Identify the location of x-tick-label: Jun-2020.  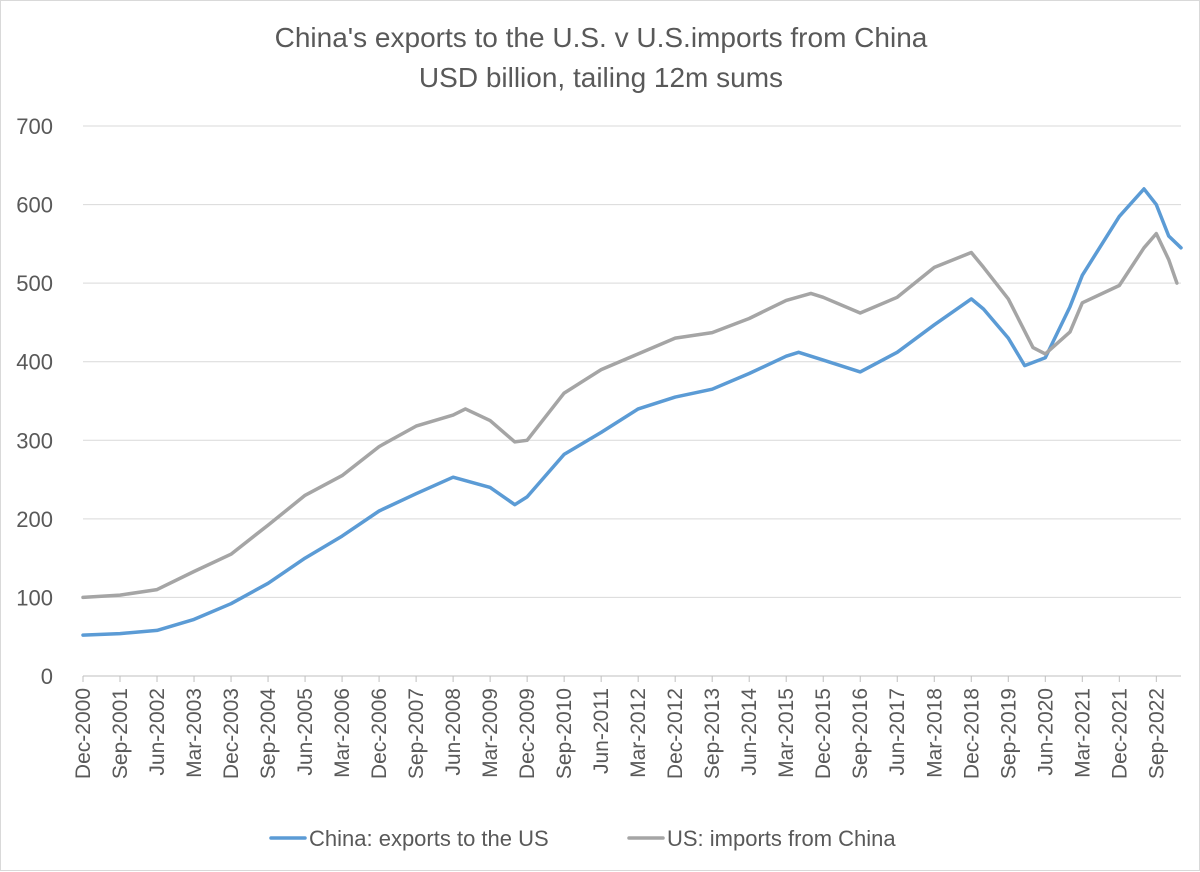
(1045, 732).